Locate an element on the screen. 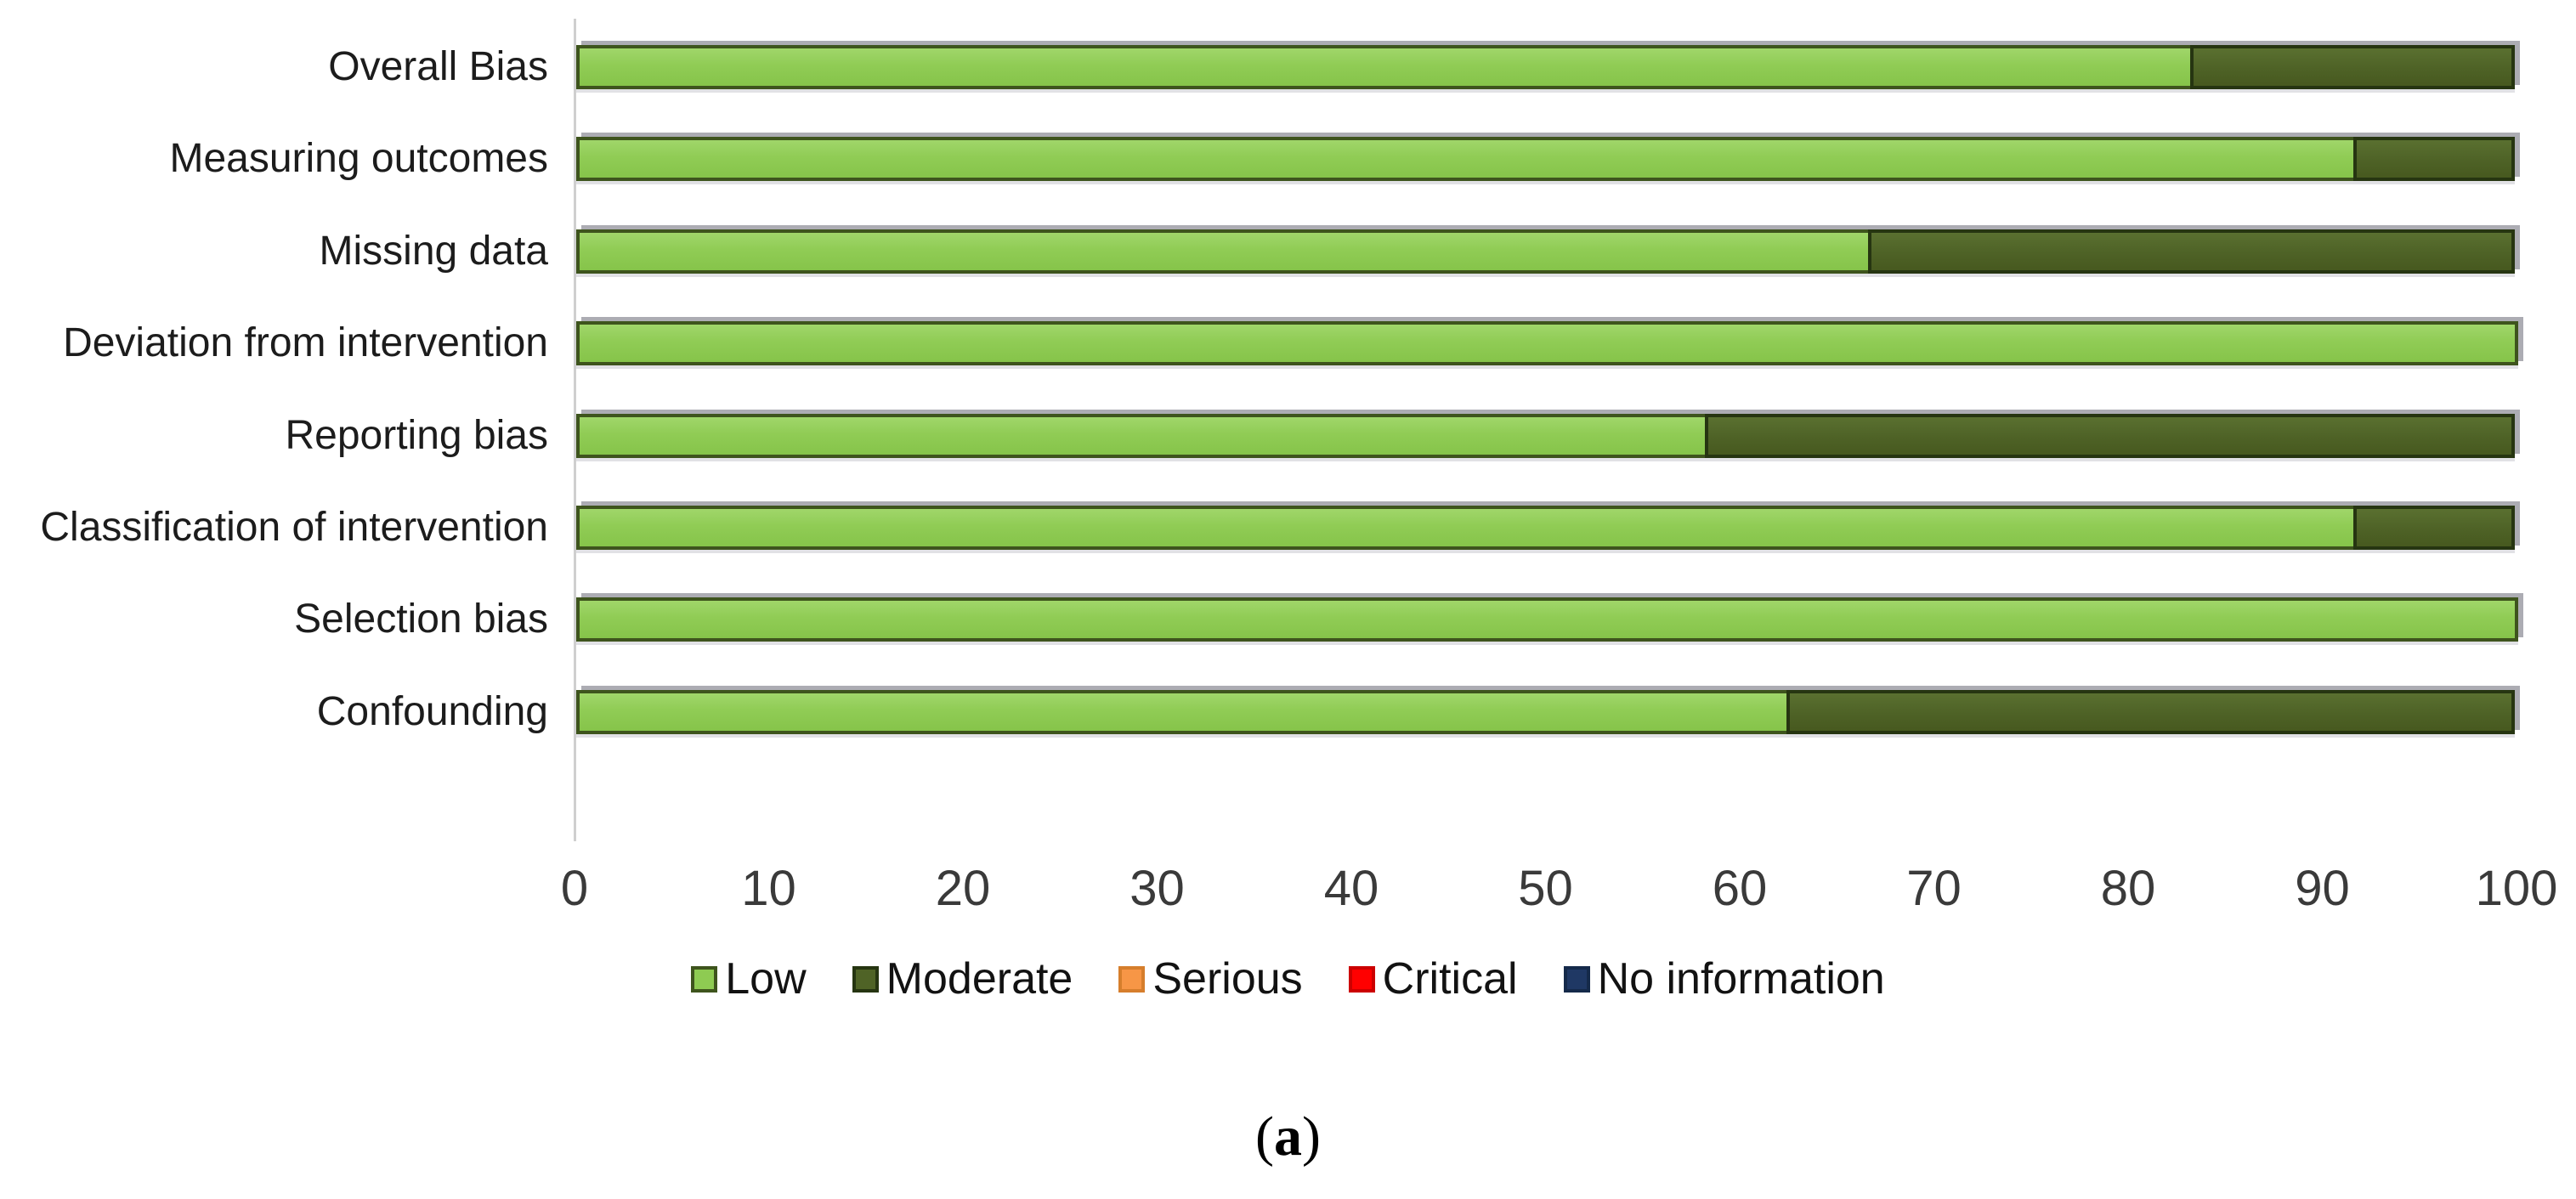  legend-label-low: Low is located at coordinates (766, 979).